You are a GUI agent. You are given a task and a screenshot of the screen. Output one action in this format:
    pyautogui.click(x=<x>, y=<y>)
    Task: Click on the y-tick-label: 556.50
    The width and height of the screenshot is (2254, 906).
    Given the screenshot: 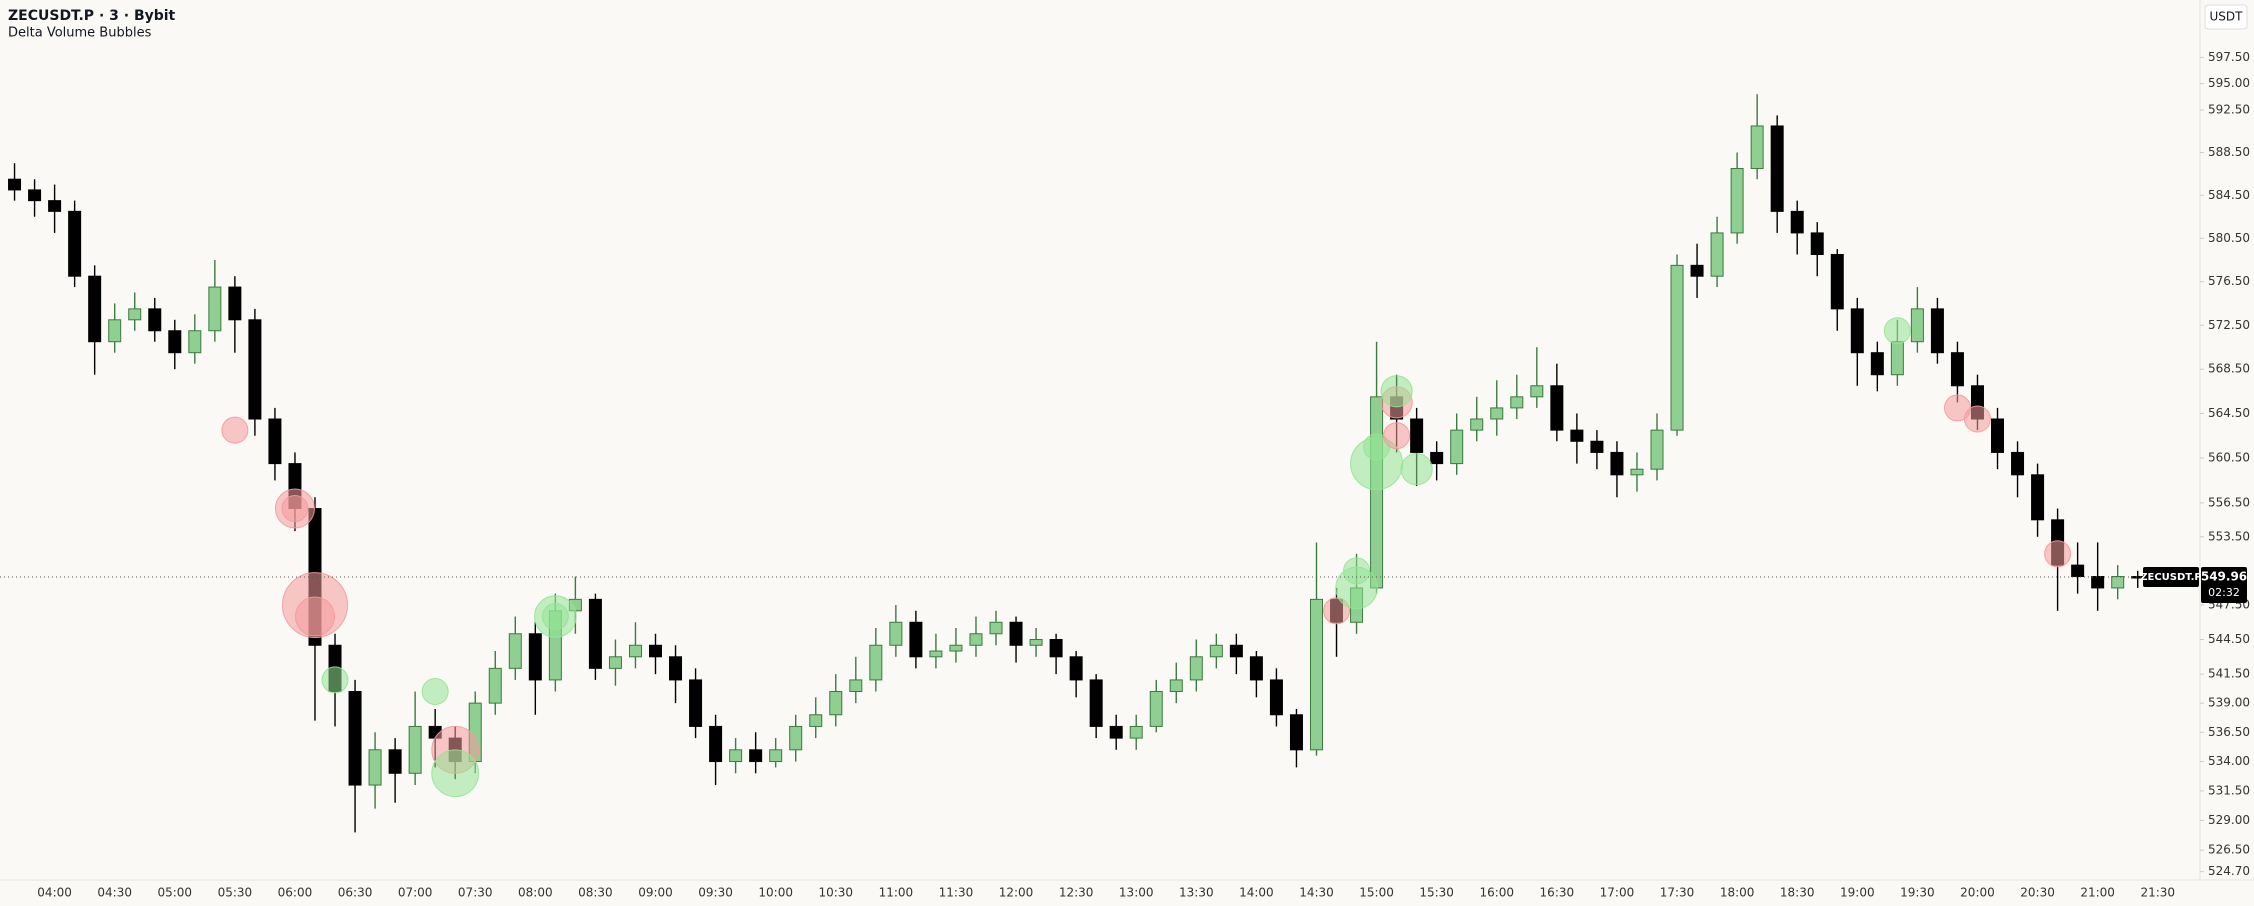 What is the action you would take?
    pyautogui.click(x=2229, y=502)
    